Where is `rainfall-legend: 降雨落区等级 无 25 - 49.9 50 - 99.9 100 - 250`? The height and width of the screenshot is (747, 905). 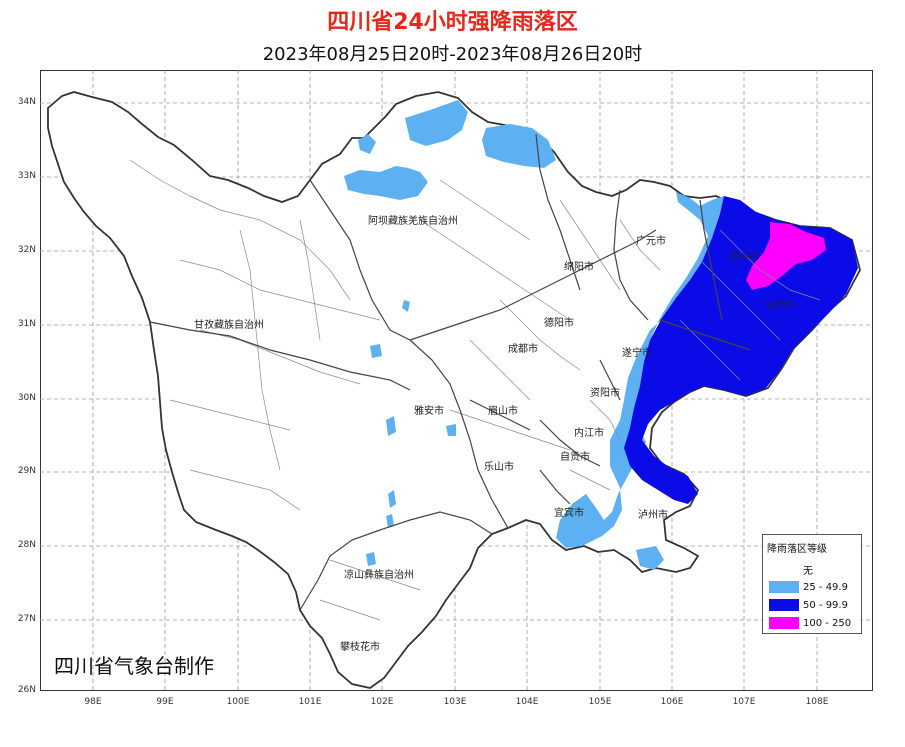 rainfall-legend: 降雨落区等级 无 25 - 49.9 50 - 99.9 100 - 250 is located at coordinates (812, 584).